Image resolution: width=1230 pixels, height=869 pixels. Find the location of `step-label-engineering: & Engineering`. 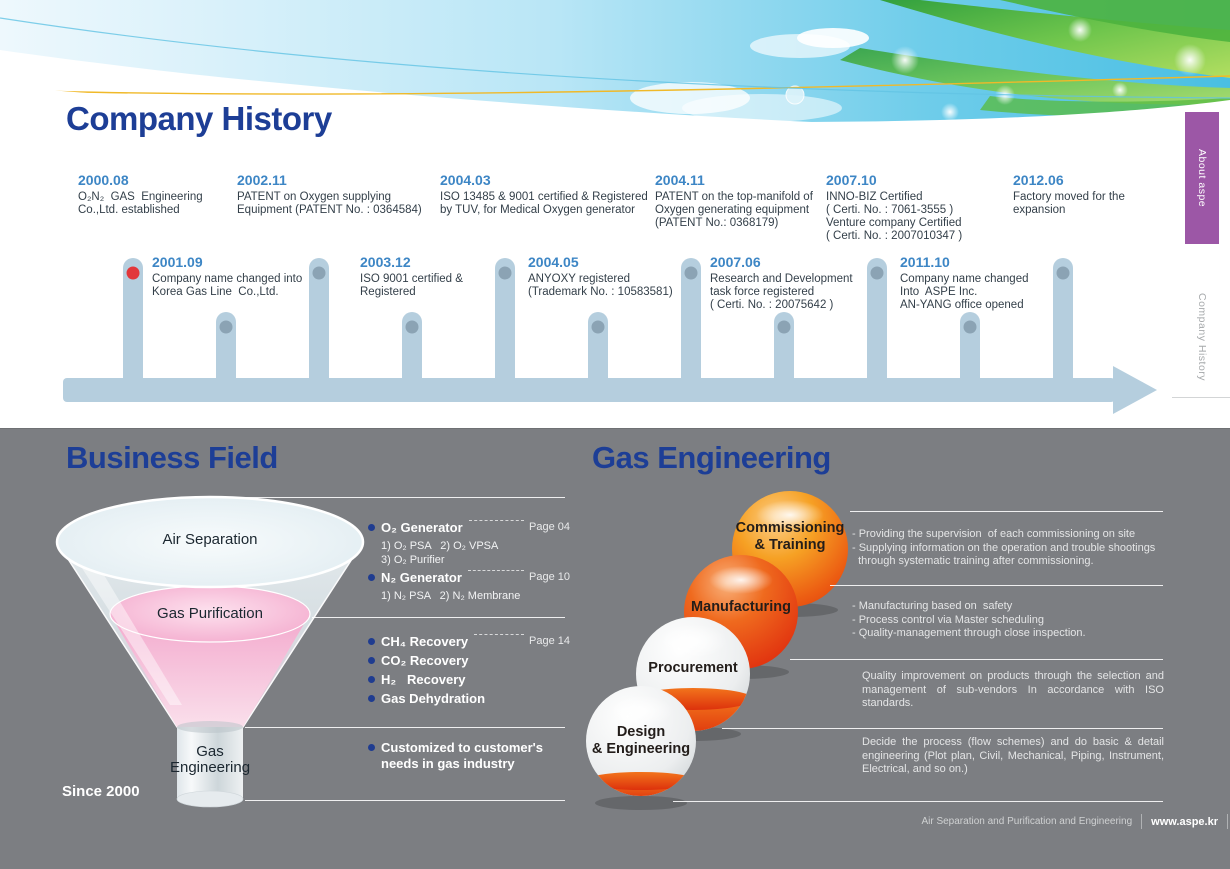

step-label-engineering: & Engineering is located at coordinates (641, 749).